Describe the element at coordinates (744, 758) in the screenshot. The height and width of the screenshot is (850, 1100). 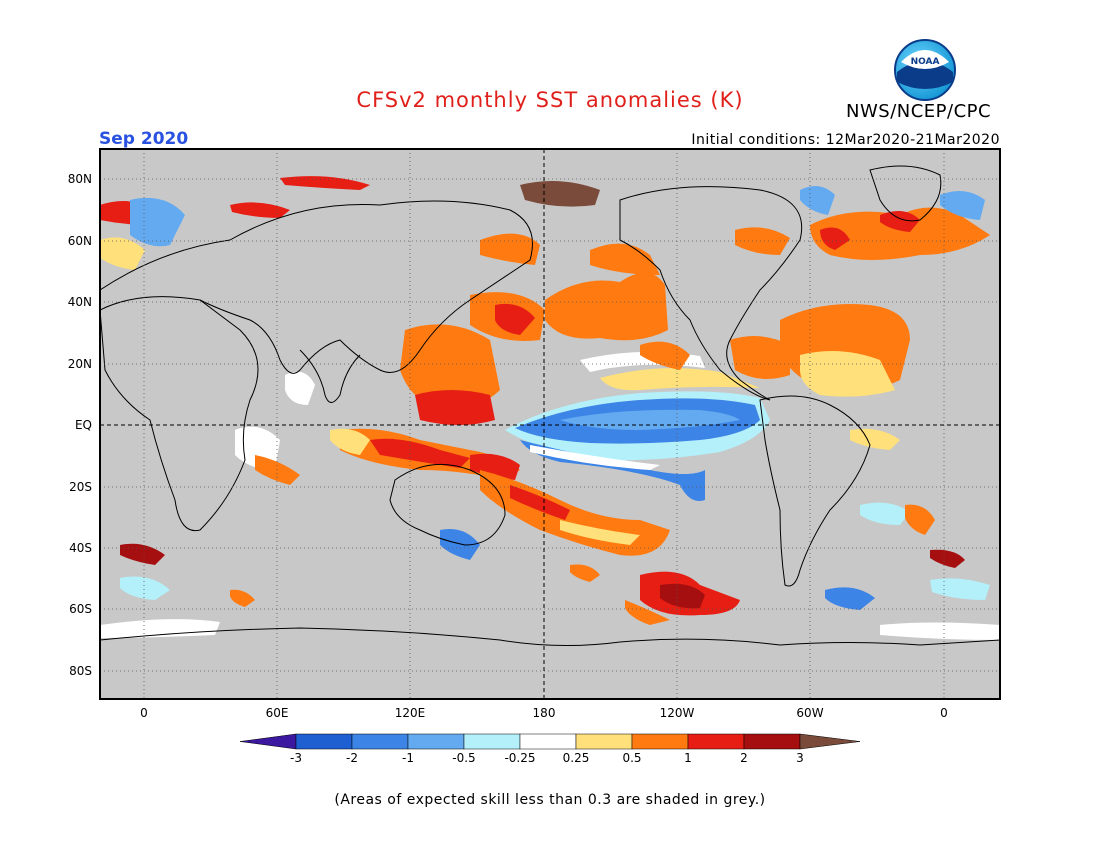
I see `colorbar-tick-label: 2` at that location.